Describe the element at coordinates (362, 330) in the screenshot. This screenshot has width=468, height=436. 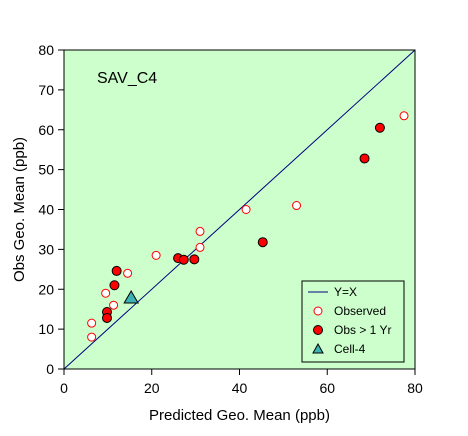
I see `legend-label-obs-over-1-yr: Obs > 1 Yr` at that location.